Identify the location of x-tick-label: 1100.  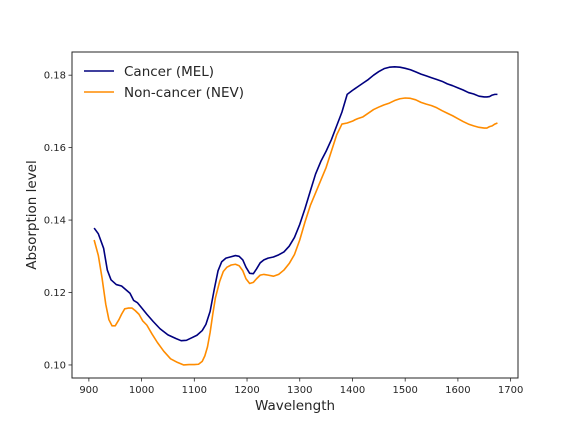
(194, 390).